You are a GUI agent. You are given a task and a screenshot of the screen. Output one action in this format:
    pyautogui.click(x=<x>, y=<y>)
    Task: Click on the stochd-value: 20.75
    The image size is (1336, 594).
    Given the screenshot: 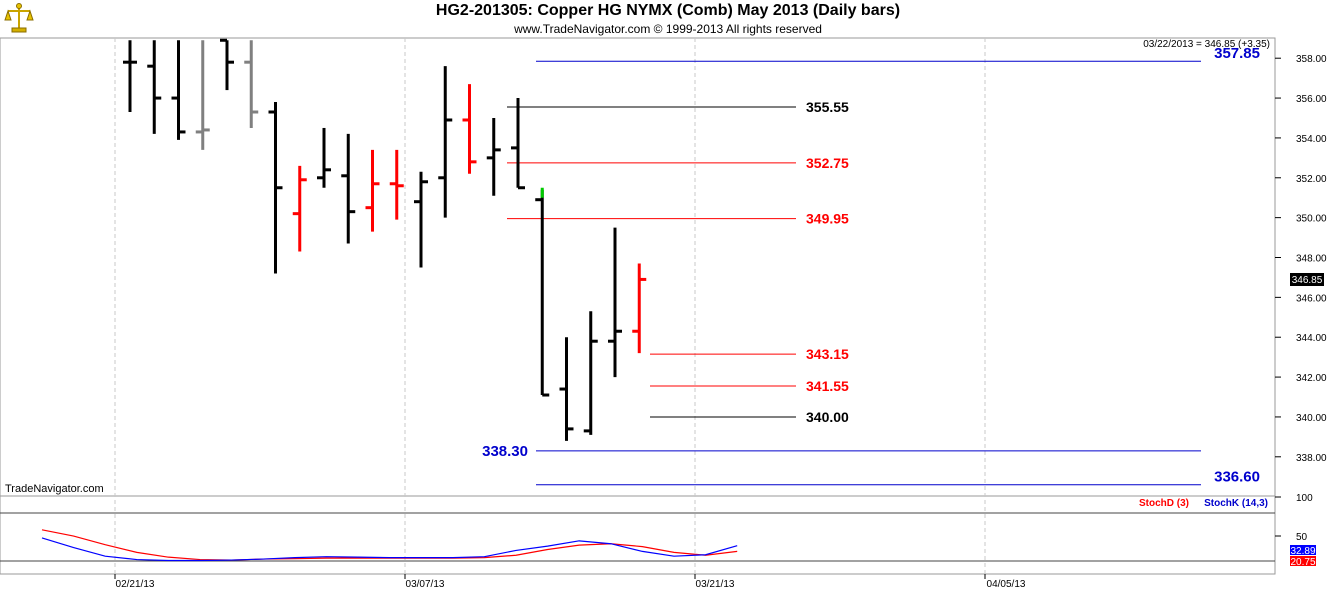 What is the action you would take?
    pyautogui.click(x=1302, y=562)
    